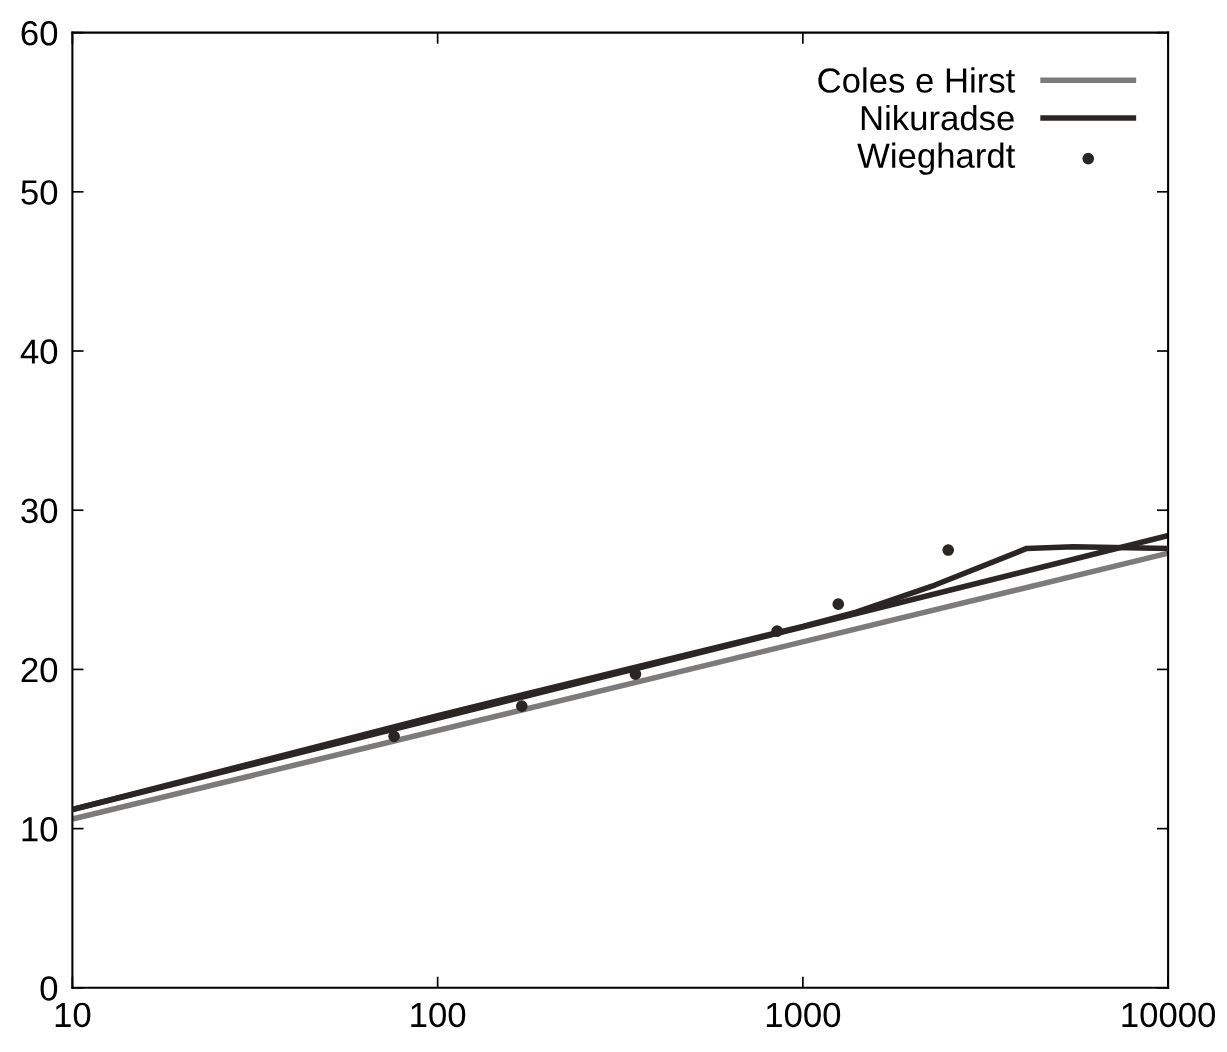  I want to click on y-tick-label: 50, so click(39, 192).